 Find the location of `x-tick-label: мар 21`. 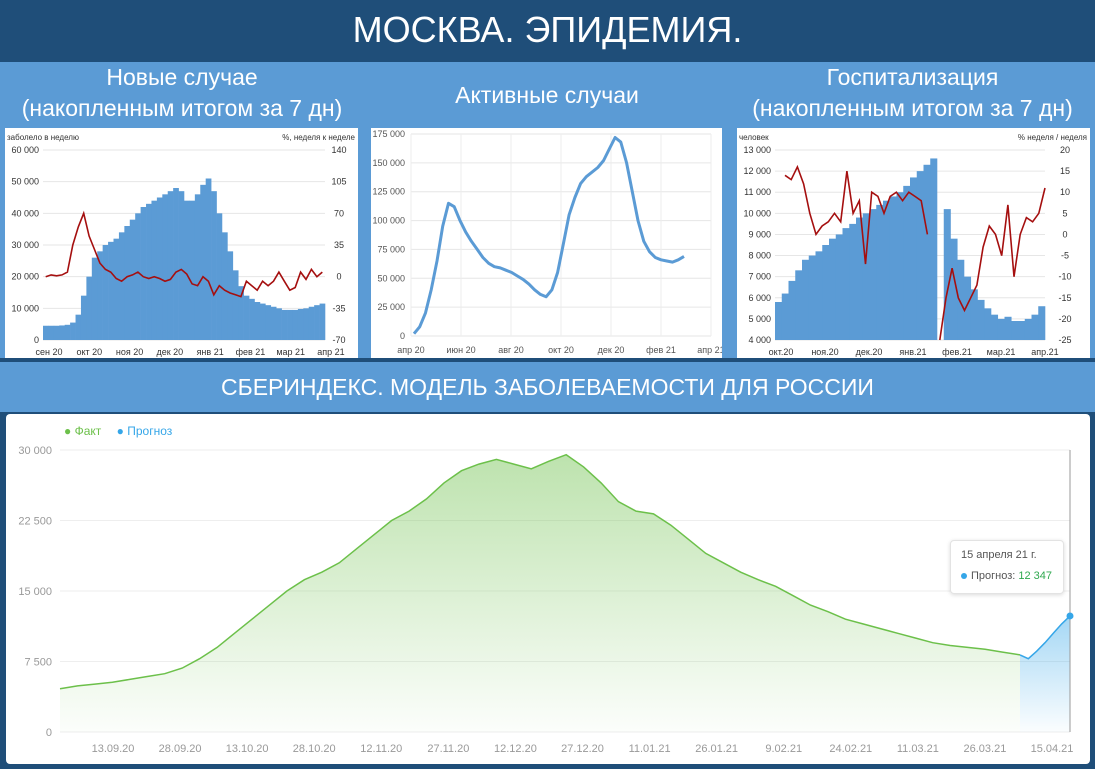

x-tick-label: мар 21 is located at coordinates (290, 352).